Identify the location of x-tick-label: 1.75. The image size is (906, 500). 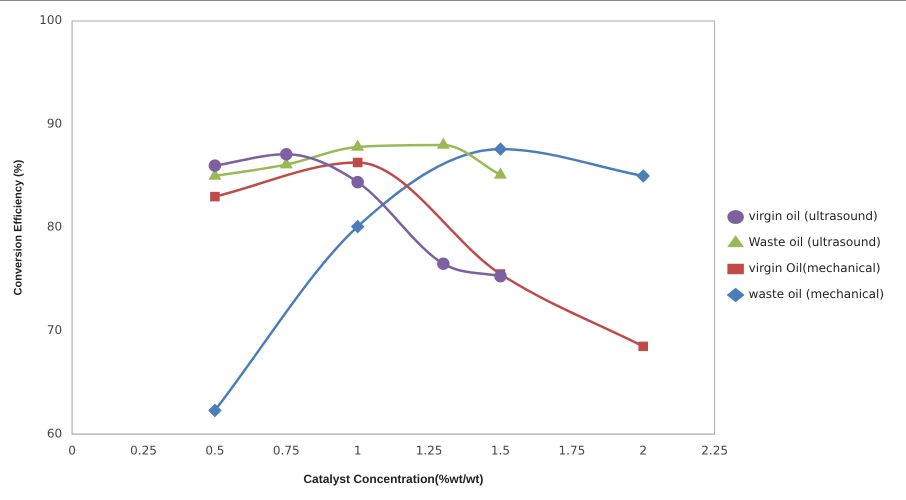
(572, 451).